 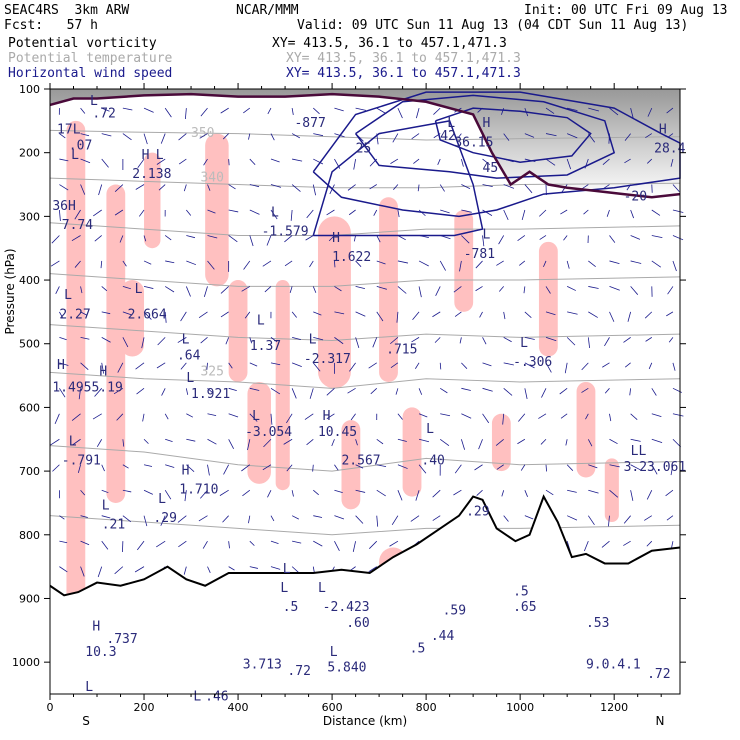 What do you see at coordinates (485, 136) in the screenshot?
I see `wind-contour` at bounding box center [485, 136].